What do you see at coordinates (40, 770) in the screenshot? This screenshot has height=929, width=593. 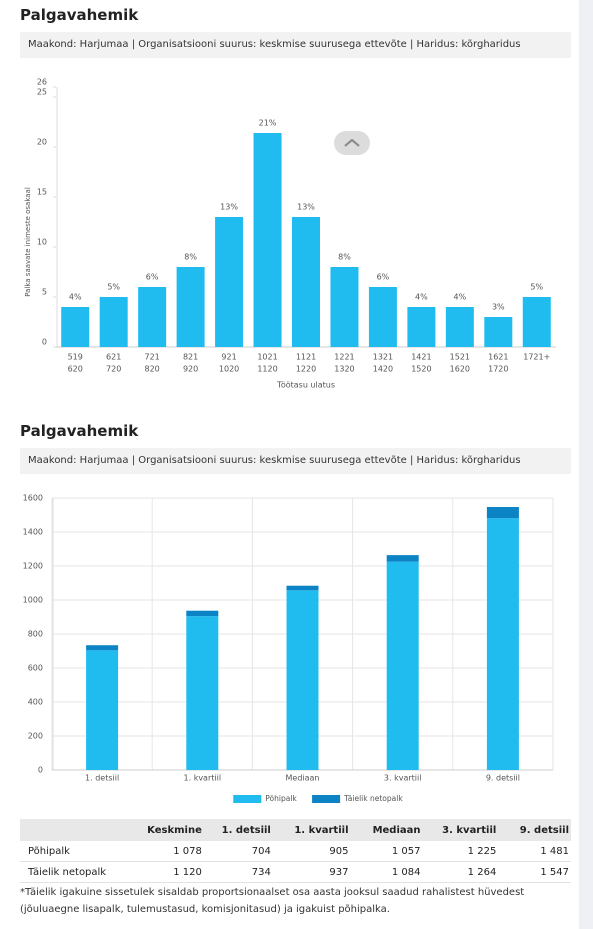 I see `y-tick-label: 0` at bounding box center [40, 770].